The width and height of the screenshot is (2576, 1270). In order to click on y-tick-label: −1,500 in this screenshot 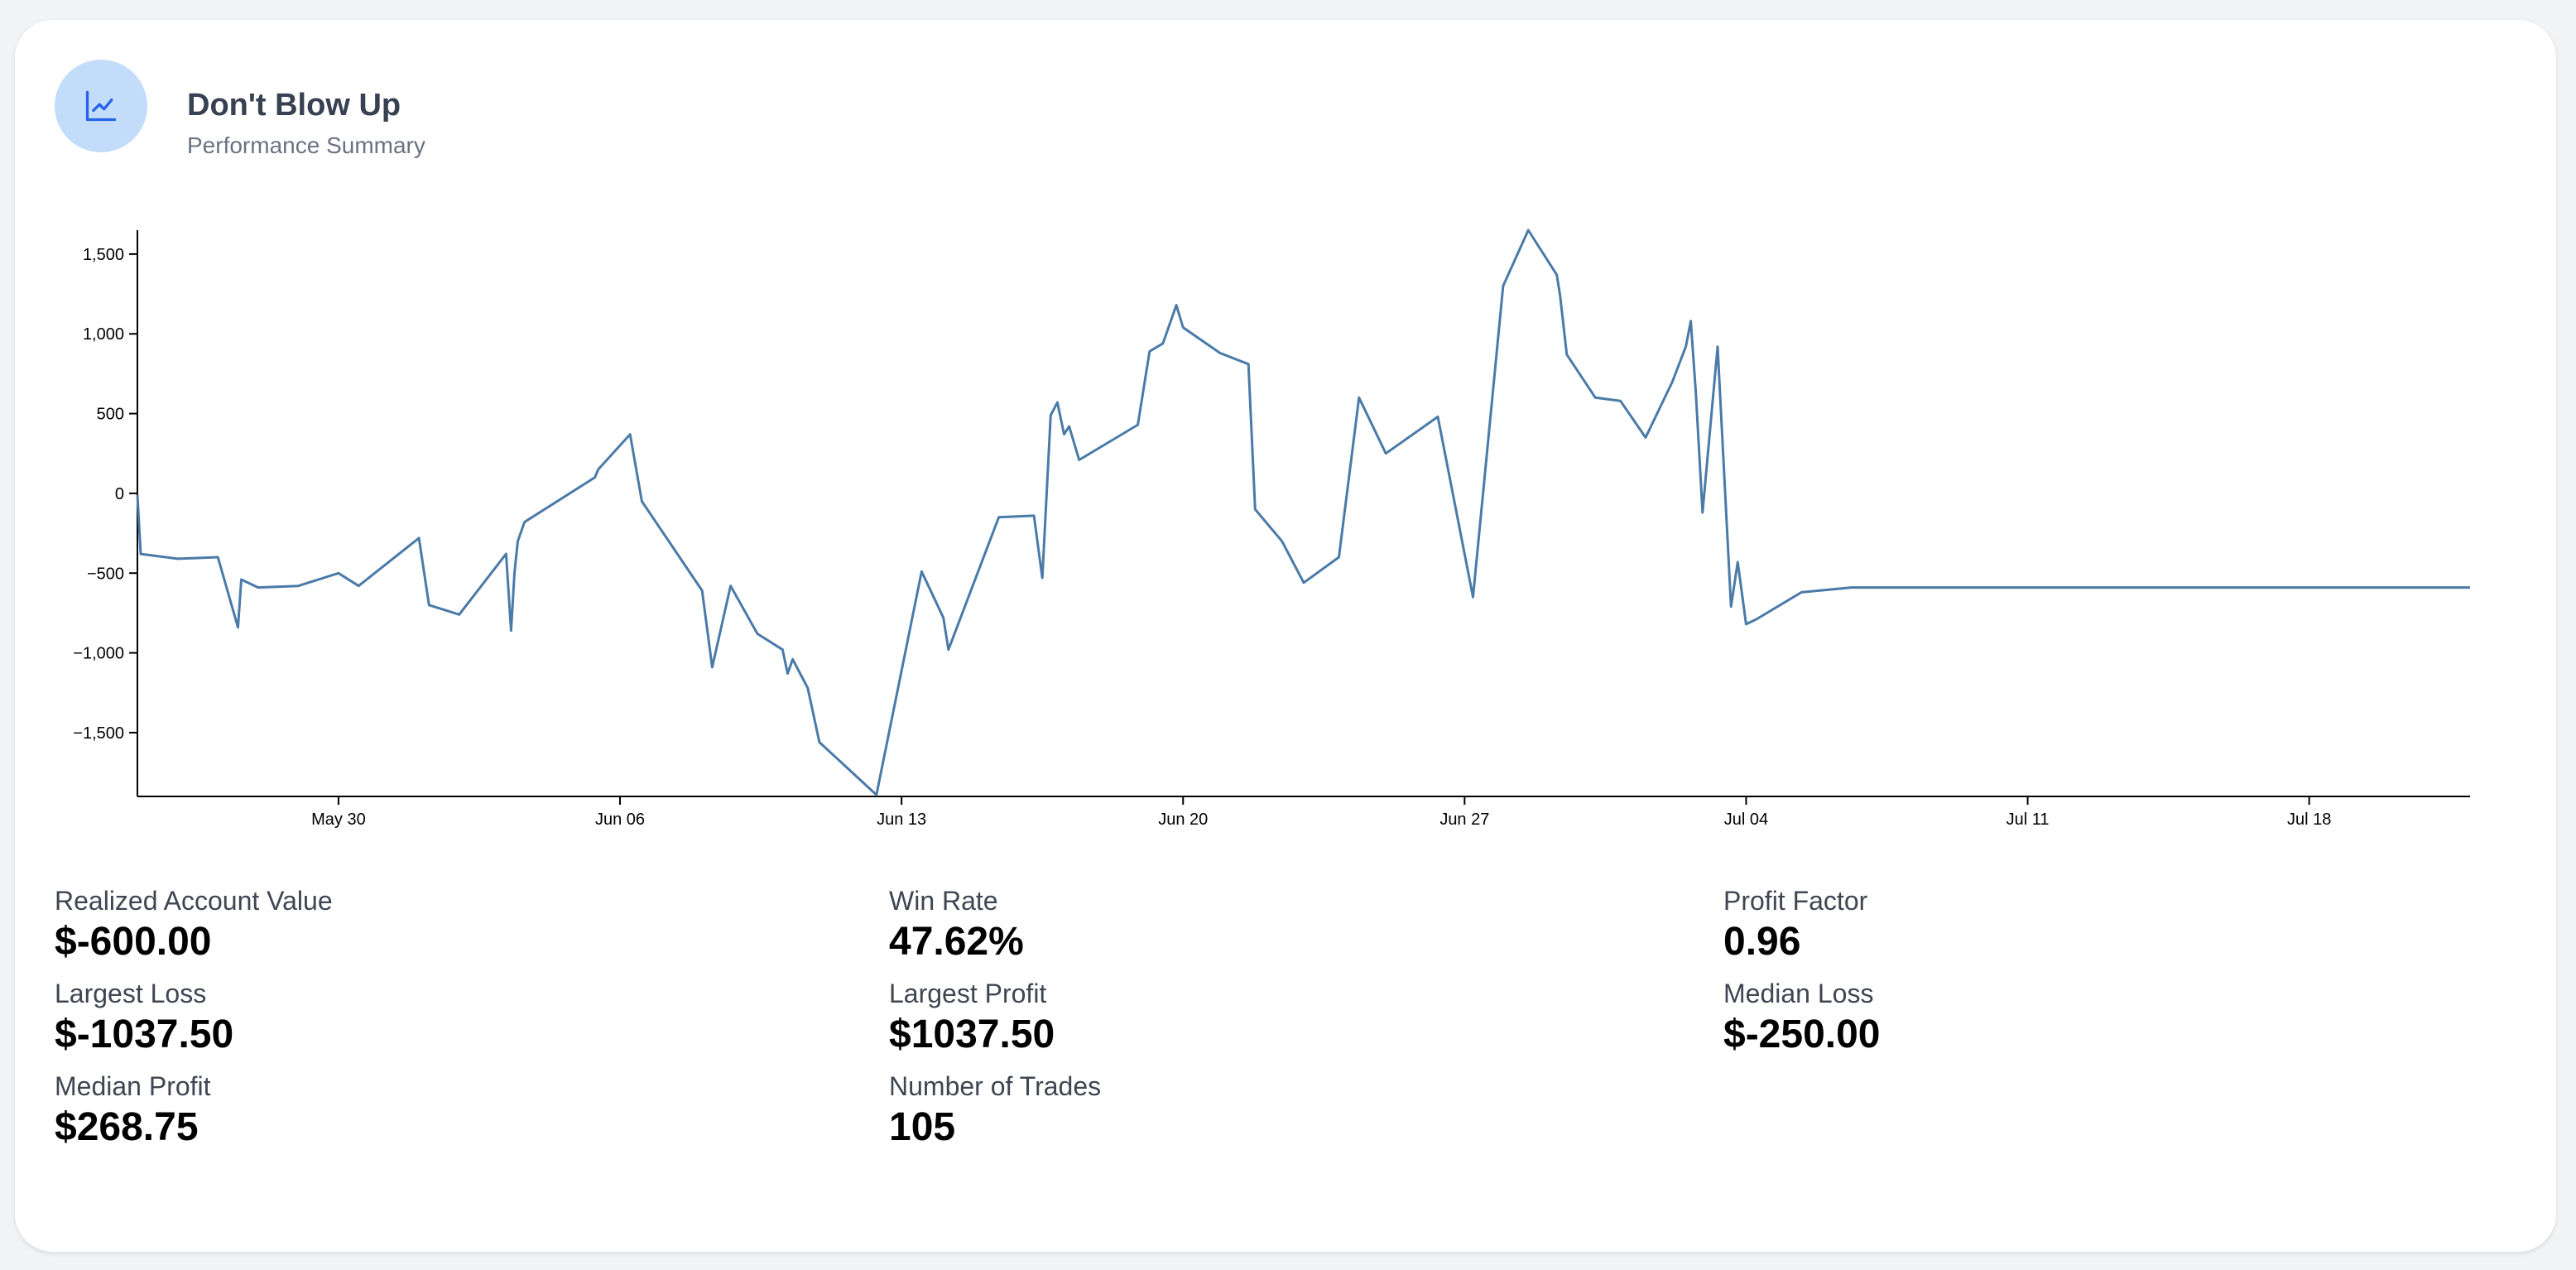, I will do `click(98, 733)`.